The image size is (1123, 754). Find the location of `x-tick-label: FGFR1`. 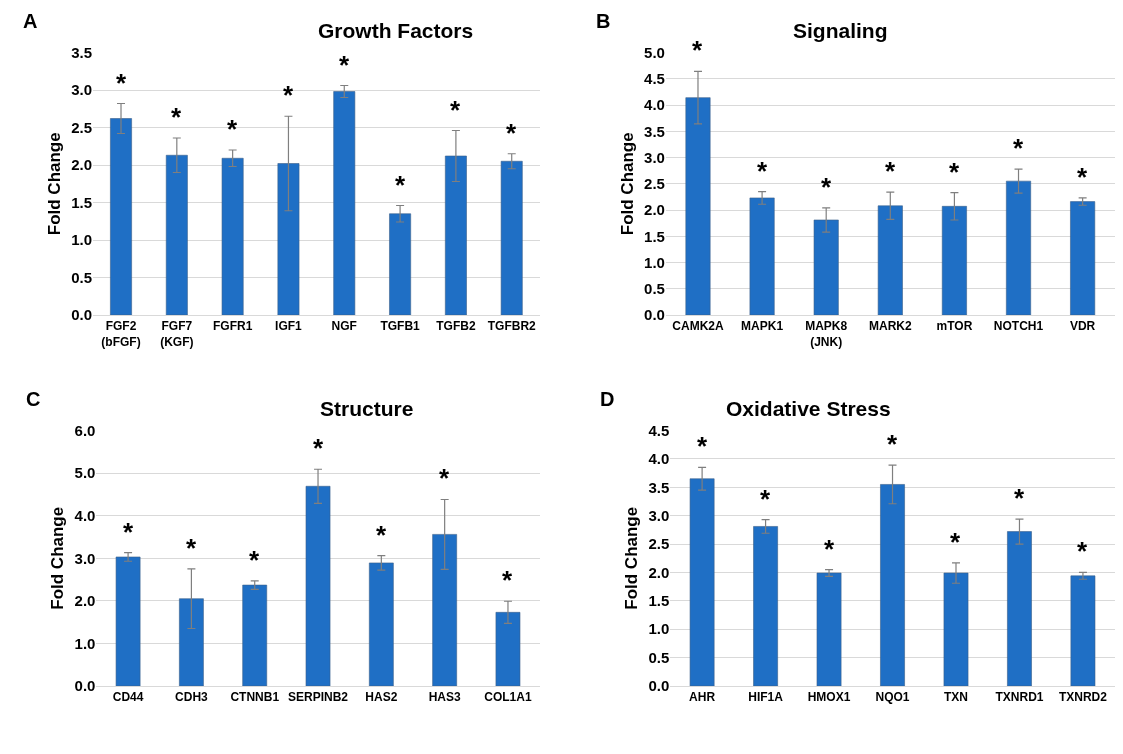

x-tick-label: FGFR1 is located at coordinates (232, 326).